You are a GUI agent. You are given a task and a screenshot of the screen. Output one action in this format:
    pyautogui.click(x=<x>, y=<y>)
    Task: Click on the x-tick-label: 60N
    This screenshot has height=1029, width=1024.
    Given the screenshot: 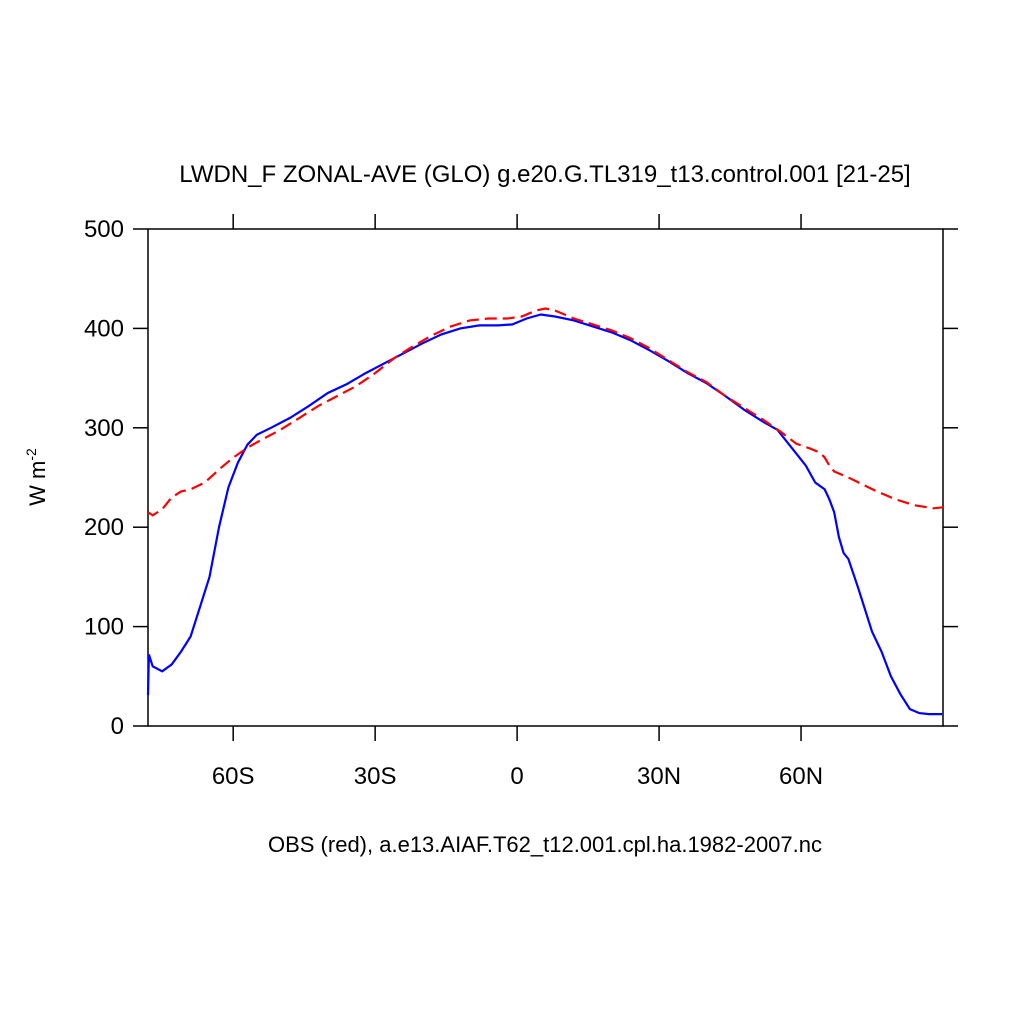 What is the action you would take?
    pyautogui.click(x=801, y=776)
    